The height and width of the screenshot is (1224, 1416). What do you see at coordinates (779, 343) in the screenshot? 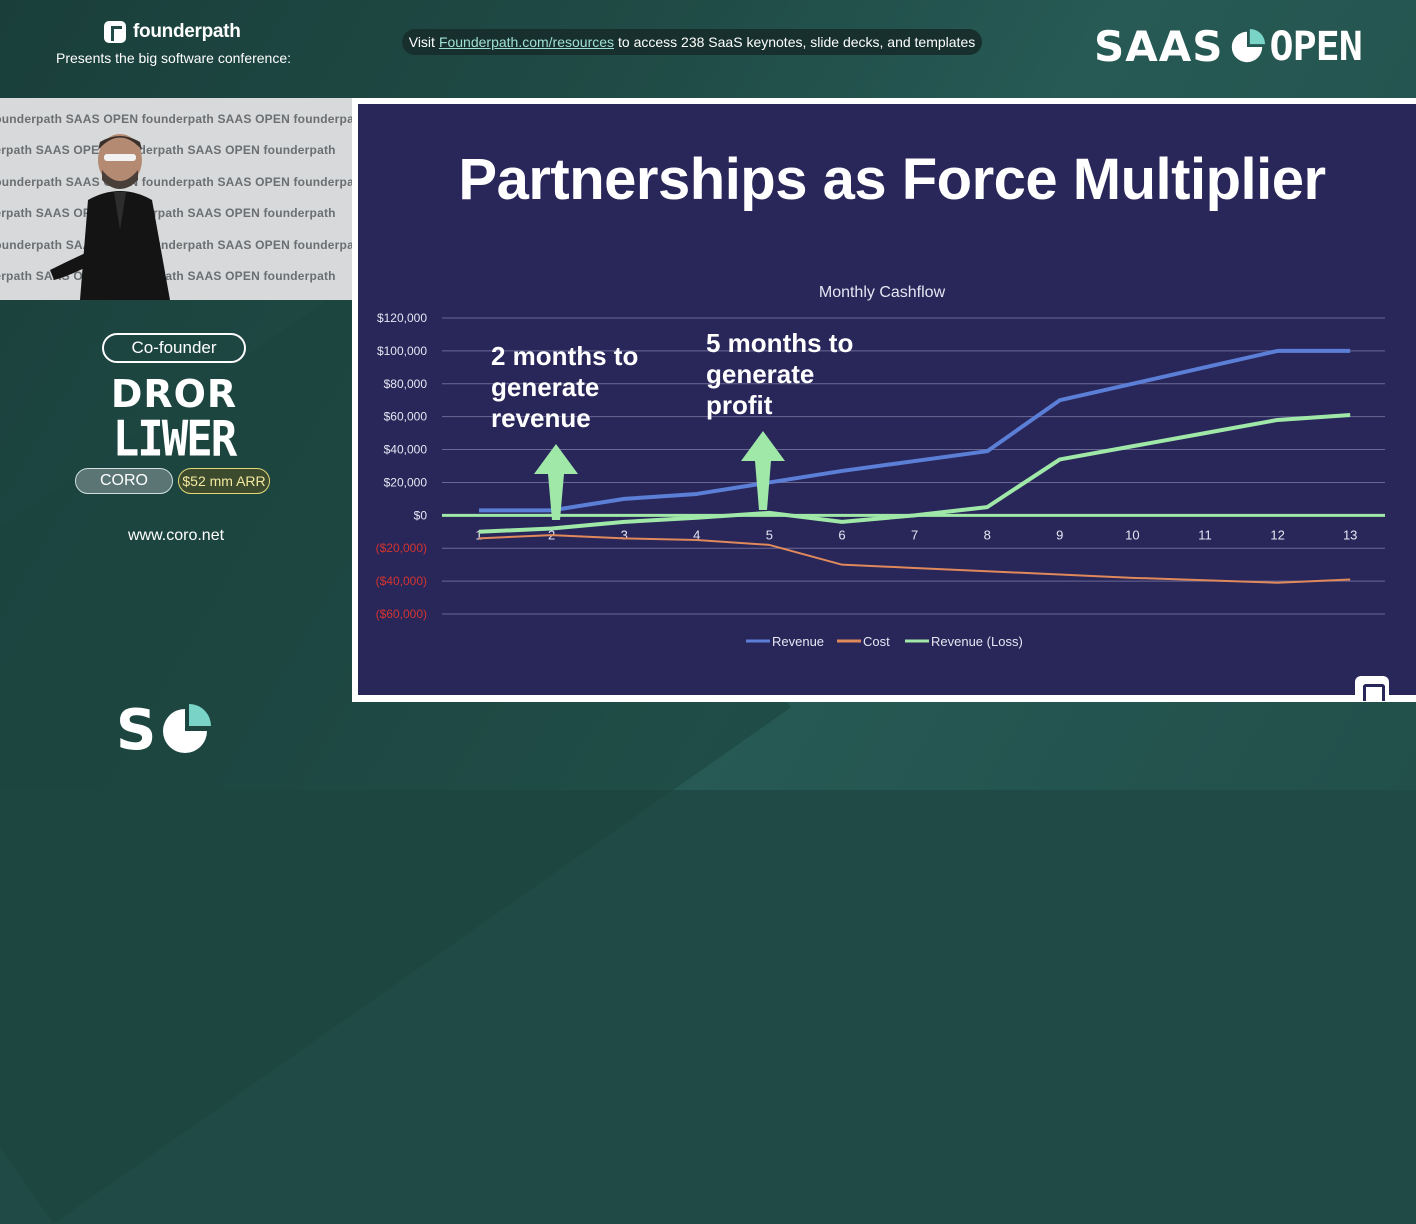
I see `annotation-profit-text: 5 months to` at bounding box center [779, 343].